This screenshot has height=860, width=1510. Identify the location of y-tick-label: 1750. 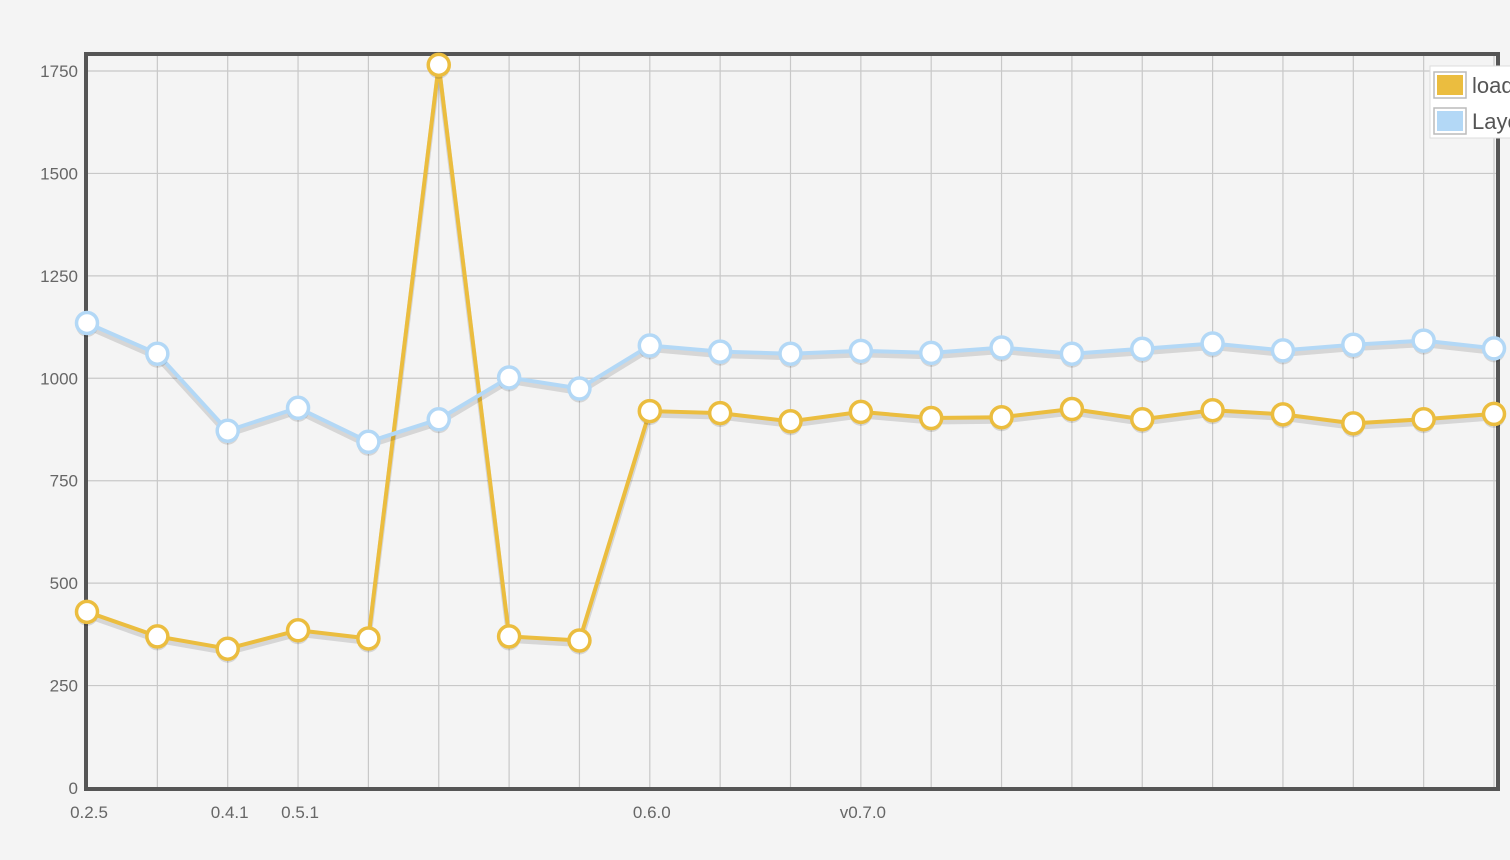
(59, 71).